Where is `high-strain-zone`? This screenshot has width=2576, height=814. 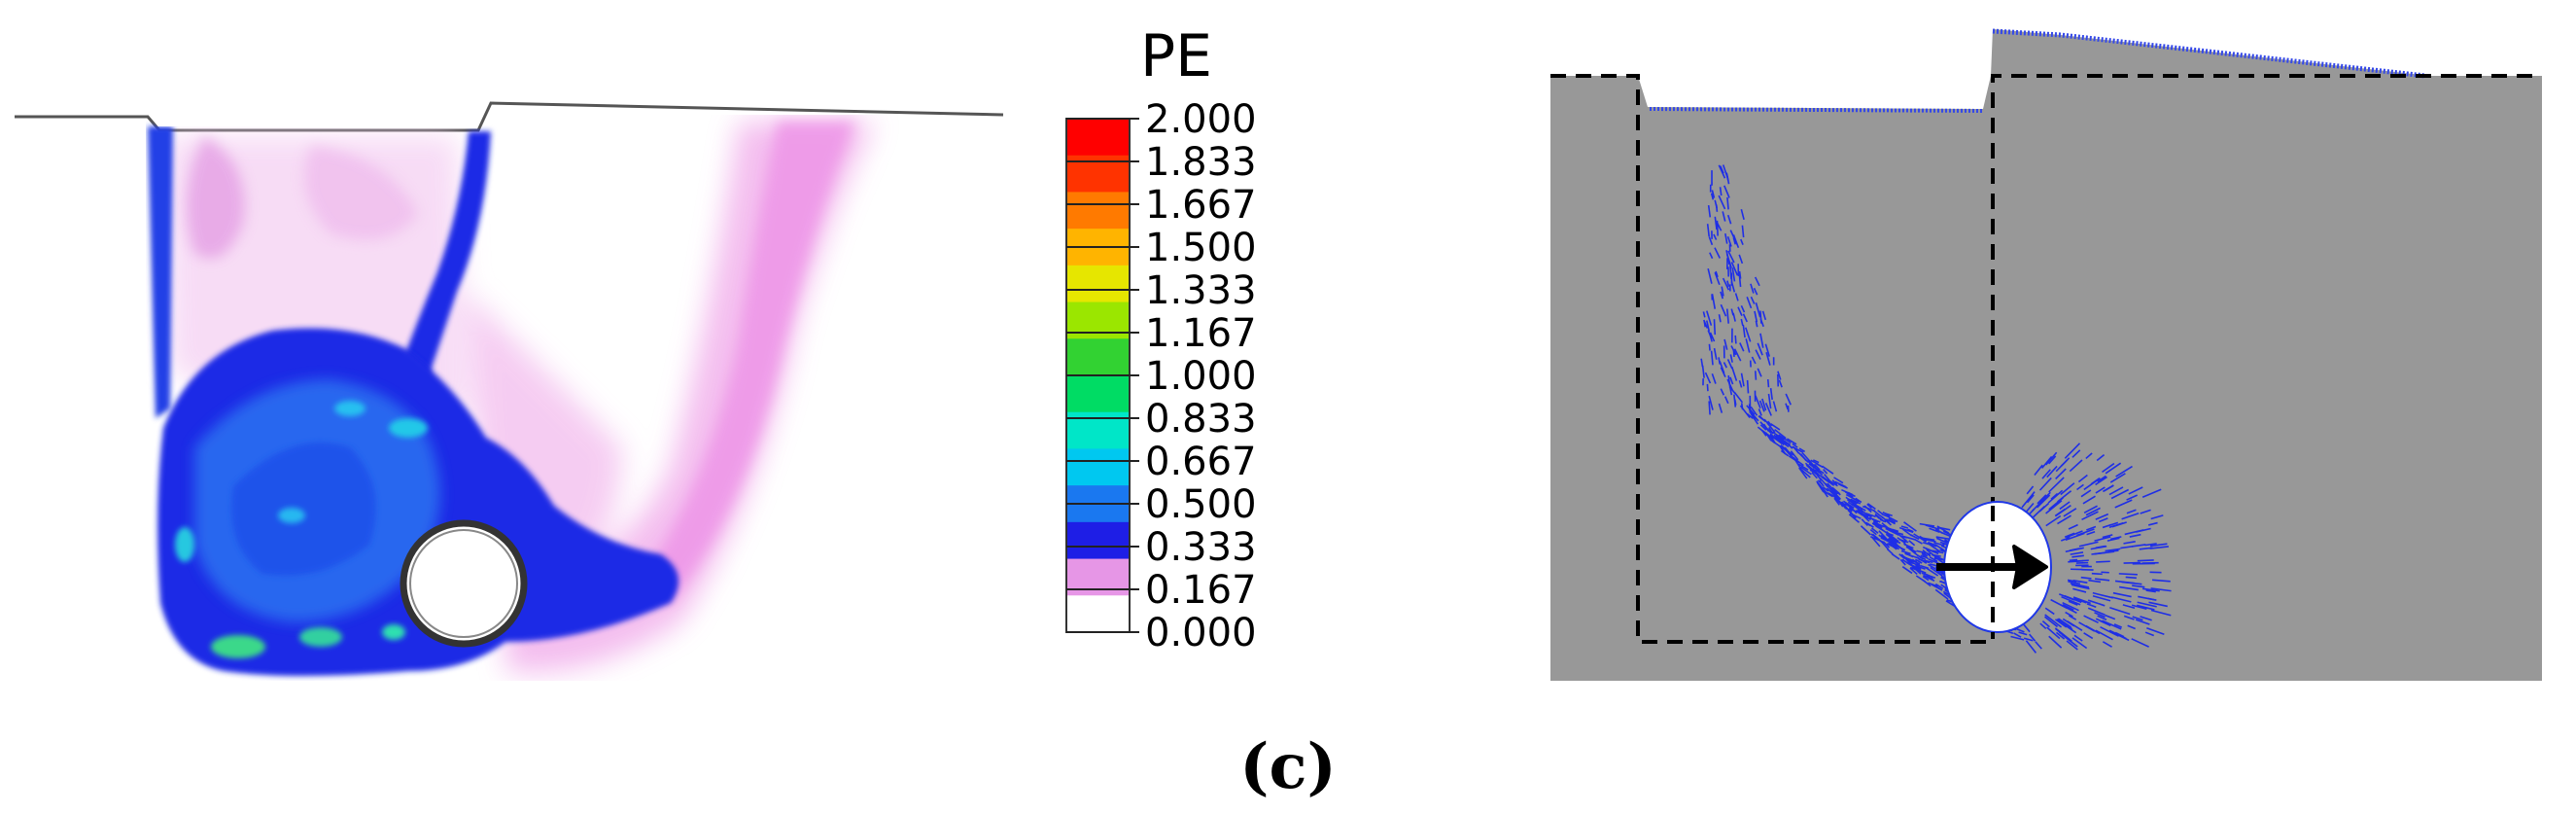
high-strain-zone is located at coordinates (418, 502).